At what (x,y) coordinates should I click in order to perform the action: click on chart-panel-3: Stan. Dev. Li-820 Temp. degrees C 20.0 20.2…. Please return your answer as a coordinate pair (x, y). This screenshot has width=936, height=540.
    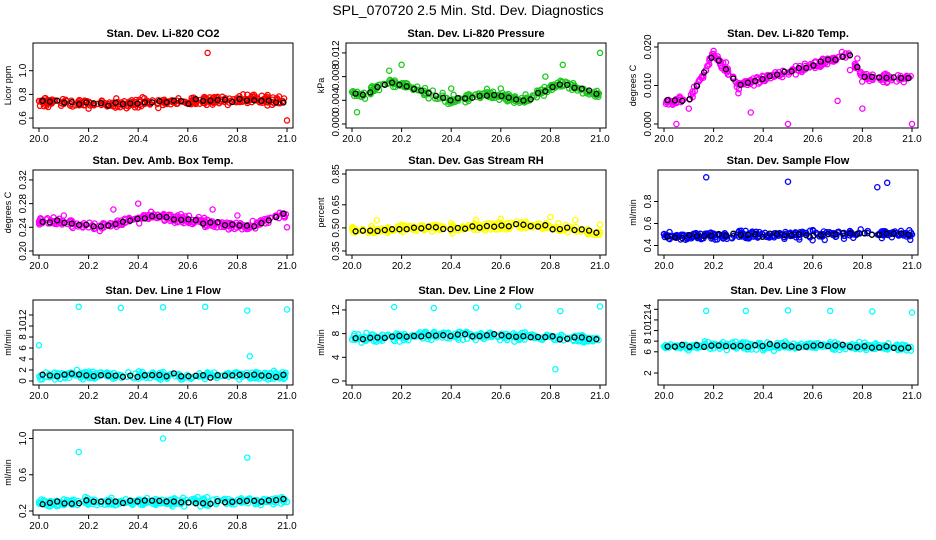
    Looking at the image, I should click on (775, 86).